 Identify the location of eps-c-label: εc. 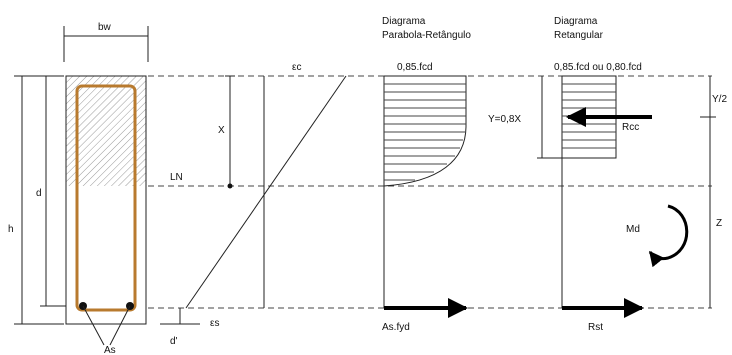
(296, 67).